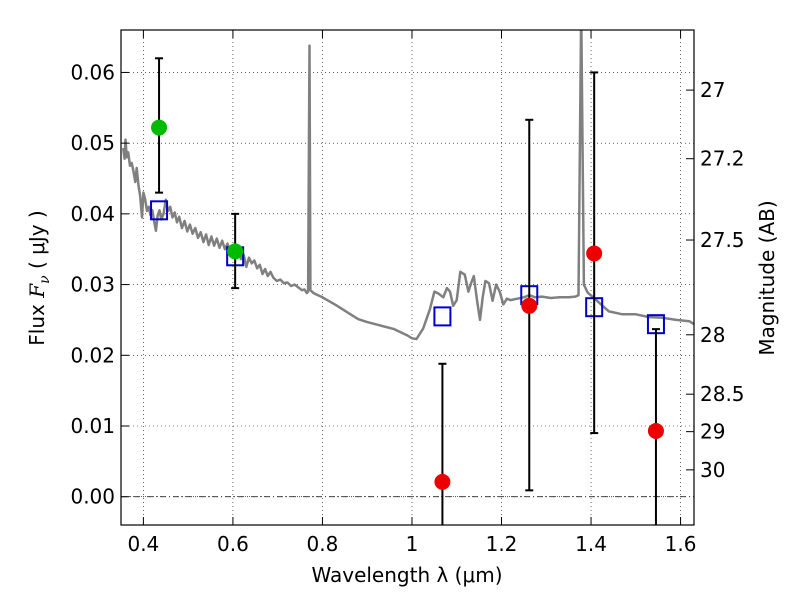  I want to click on y2-tick-label: 27.5, so click(722, 240).